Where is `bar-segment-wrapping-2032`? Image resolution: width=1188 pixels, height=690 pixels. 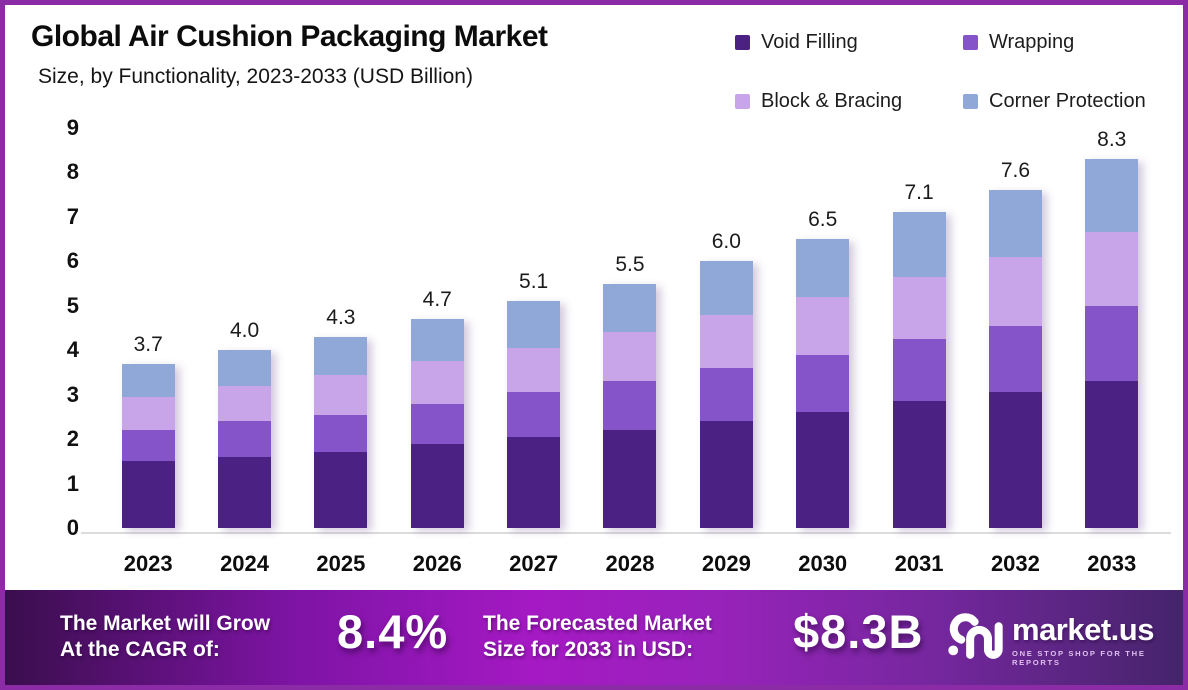
bar-segment-wrapping-2032 is located at coordinates (1015, 359).